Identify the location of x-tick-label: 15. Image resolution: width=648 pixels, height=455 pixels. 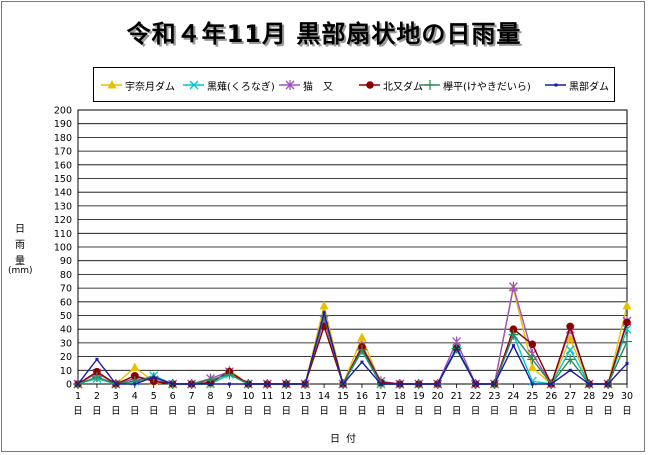
(343, 396).